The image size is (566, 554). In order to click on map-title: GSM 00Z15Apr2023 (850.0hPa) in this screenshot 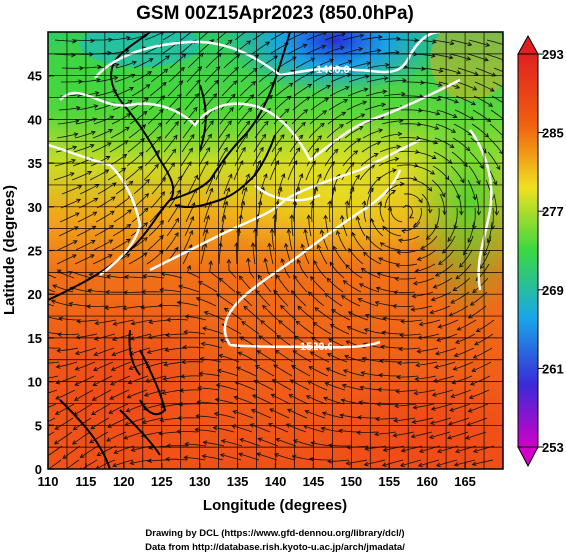, I will do `click(275, 13)`.